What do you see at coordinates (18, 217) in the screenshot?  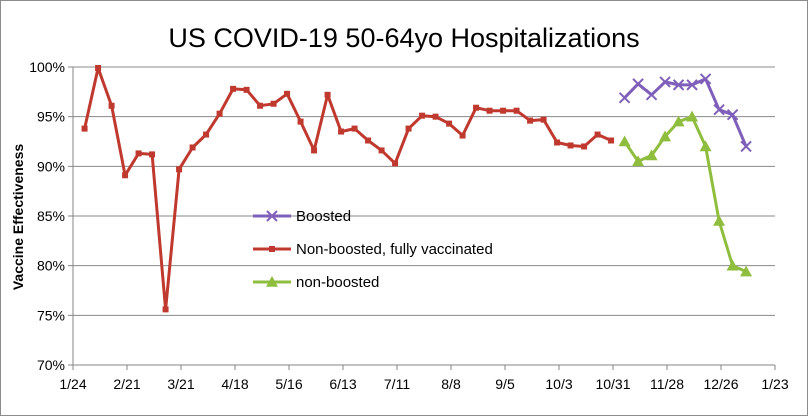 I see `y-axis-label: Vaccine Effectiveness` at bounding box center [18, 217].